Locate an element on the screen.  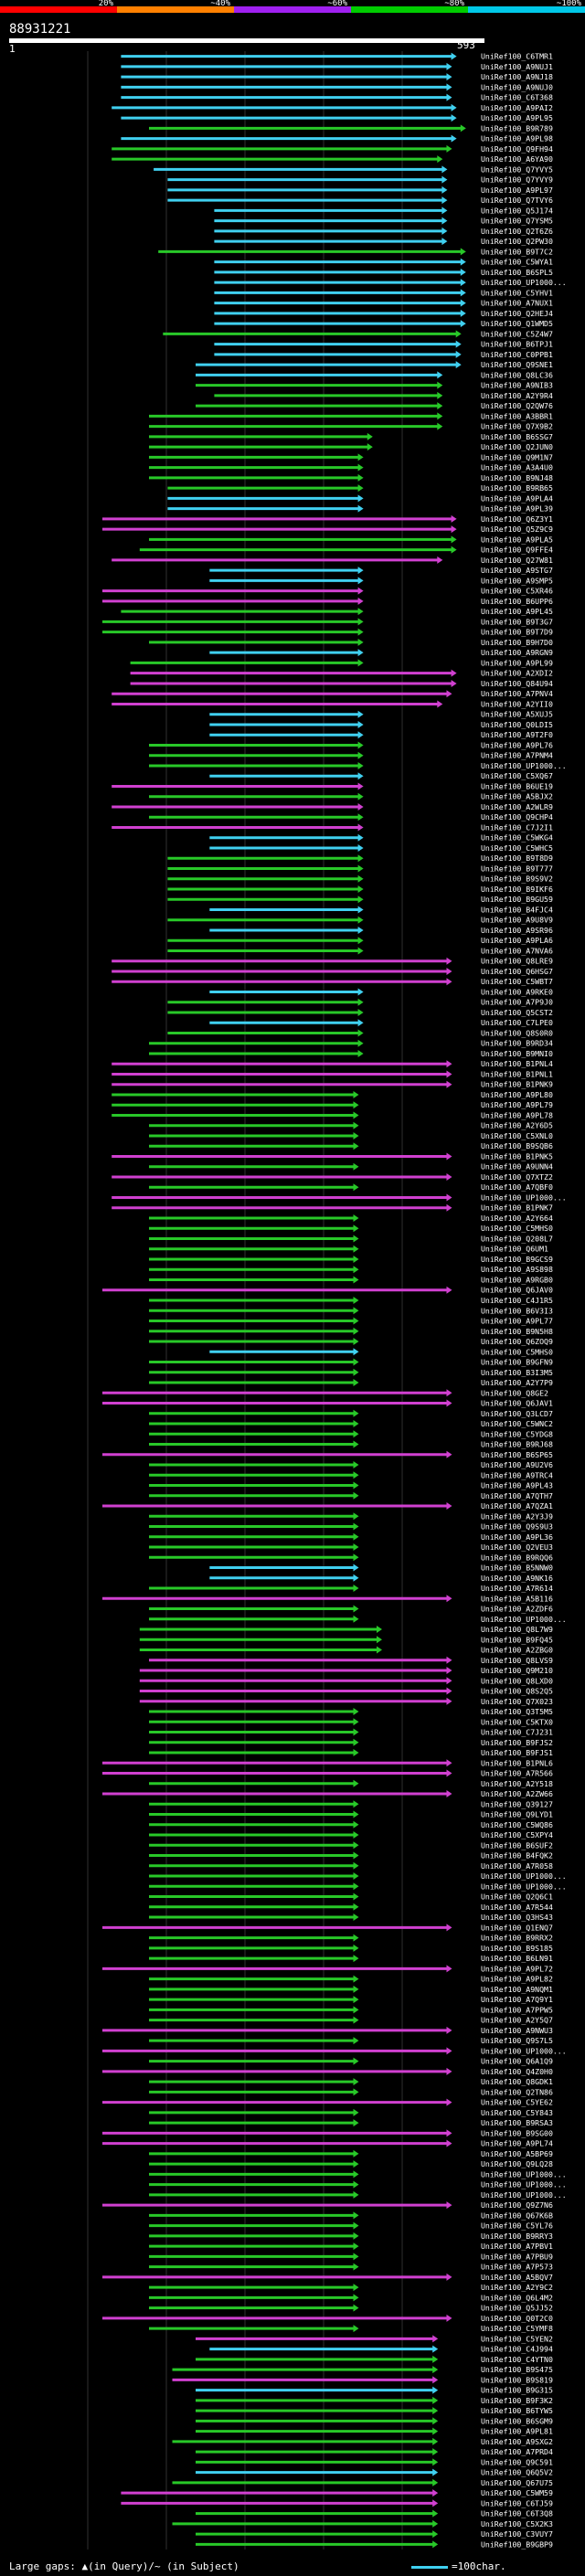
hit-id-label: UniRef100_A7QBF0 is located at coordinates (517, 1187).